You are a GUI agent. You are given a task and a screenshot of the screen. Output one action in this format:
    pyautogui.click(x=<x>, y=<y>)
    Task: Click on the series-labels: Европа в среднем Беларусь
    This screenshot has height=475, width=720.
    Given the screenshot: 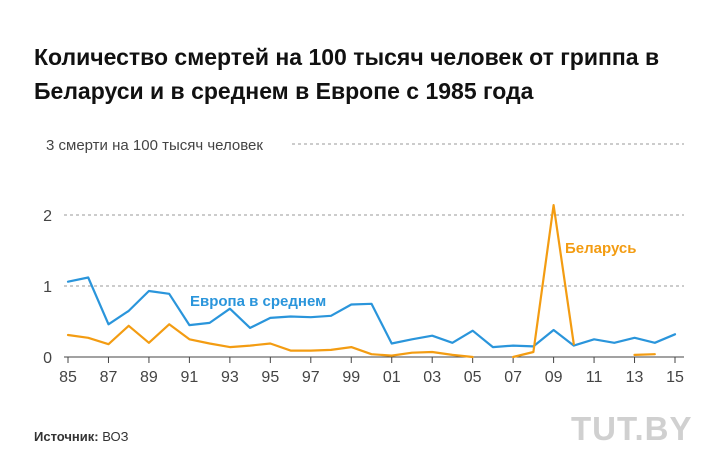 What is the action you would take?
    pyautogui.click(x=413, y=275)
    